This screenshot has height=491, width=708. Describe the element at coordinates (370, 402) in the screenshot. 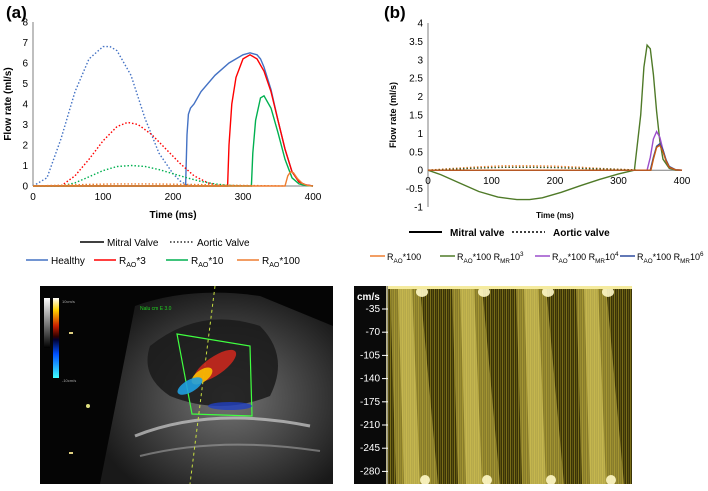

I see `doppler-tick-label: -175` at that location.